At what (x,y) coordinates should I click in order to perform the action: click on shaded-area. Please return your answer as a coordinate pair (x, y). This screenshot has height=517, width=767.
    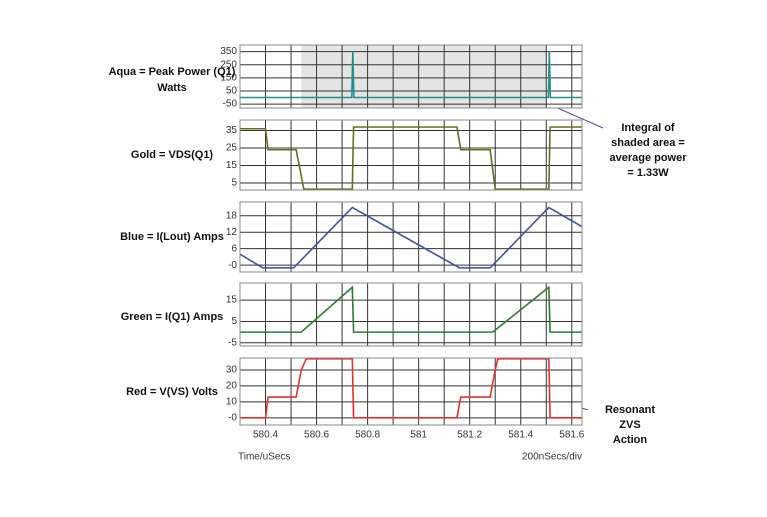
    Looking at the image, I should click on (424, 76).